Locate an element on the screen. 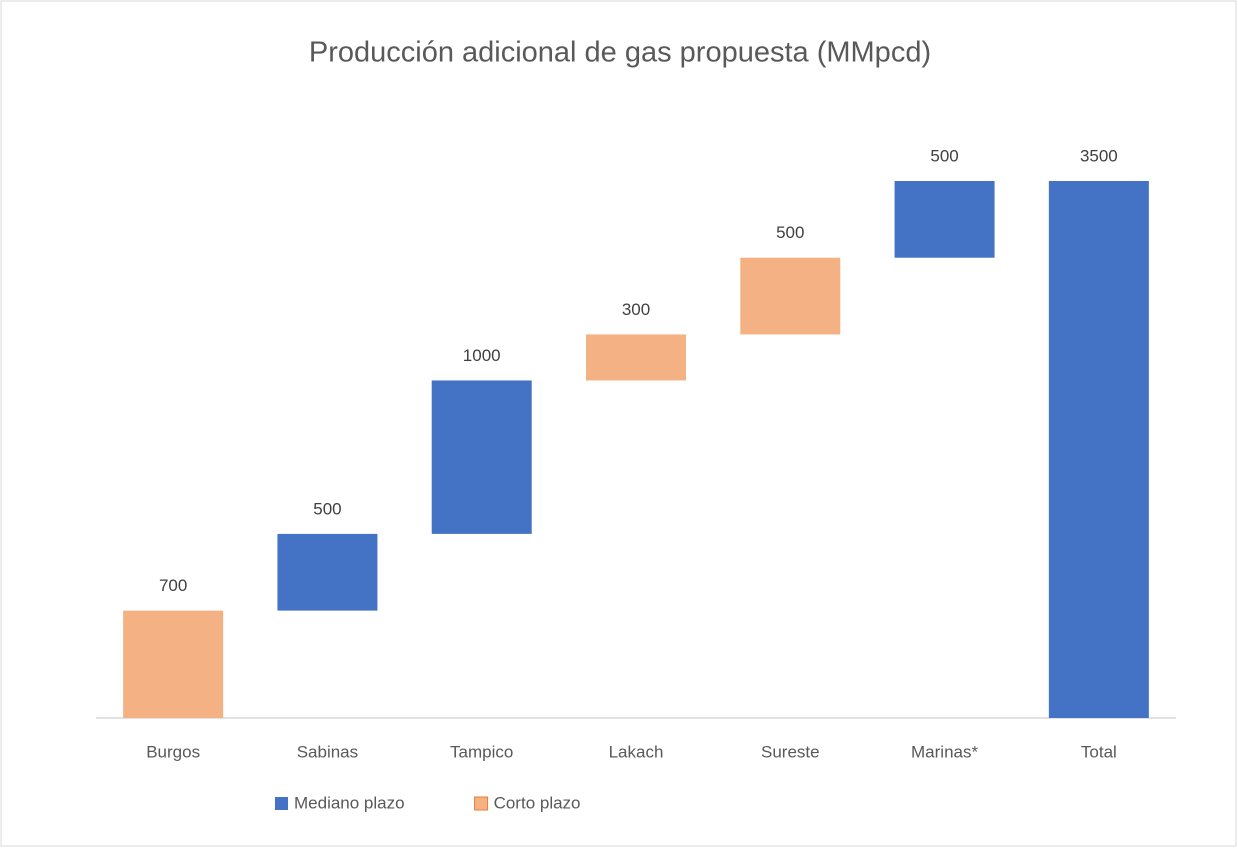 The image size is (1238, 848). data-label: 3500 is located at coordinates (1099, 155).